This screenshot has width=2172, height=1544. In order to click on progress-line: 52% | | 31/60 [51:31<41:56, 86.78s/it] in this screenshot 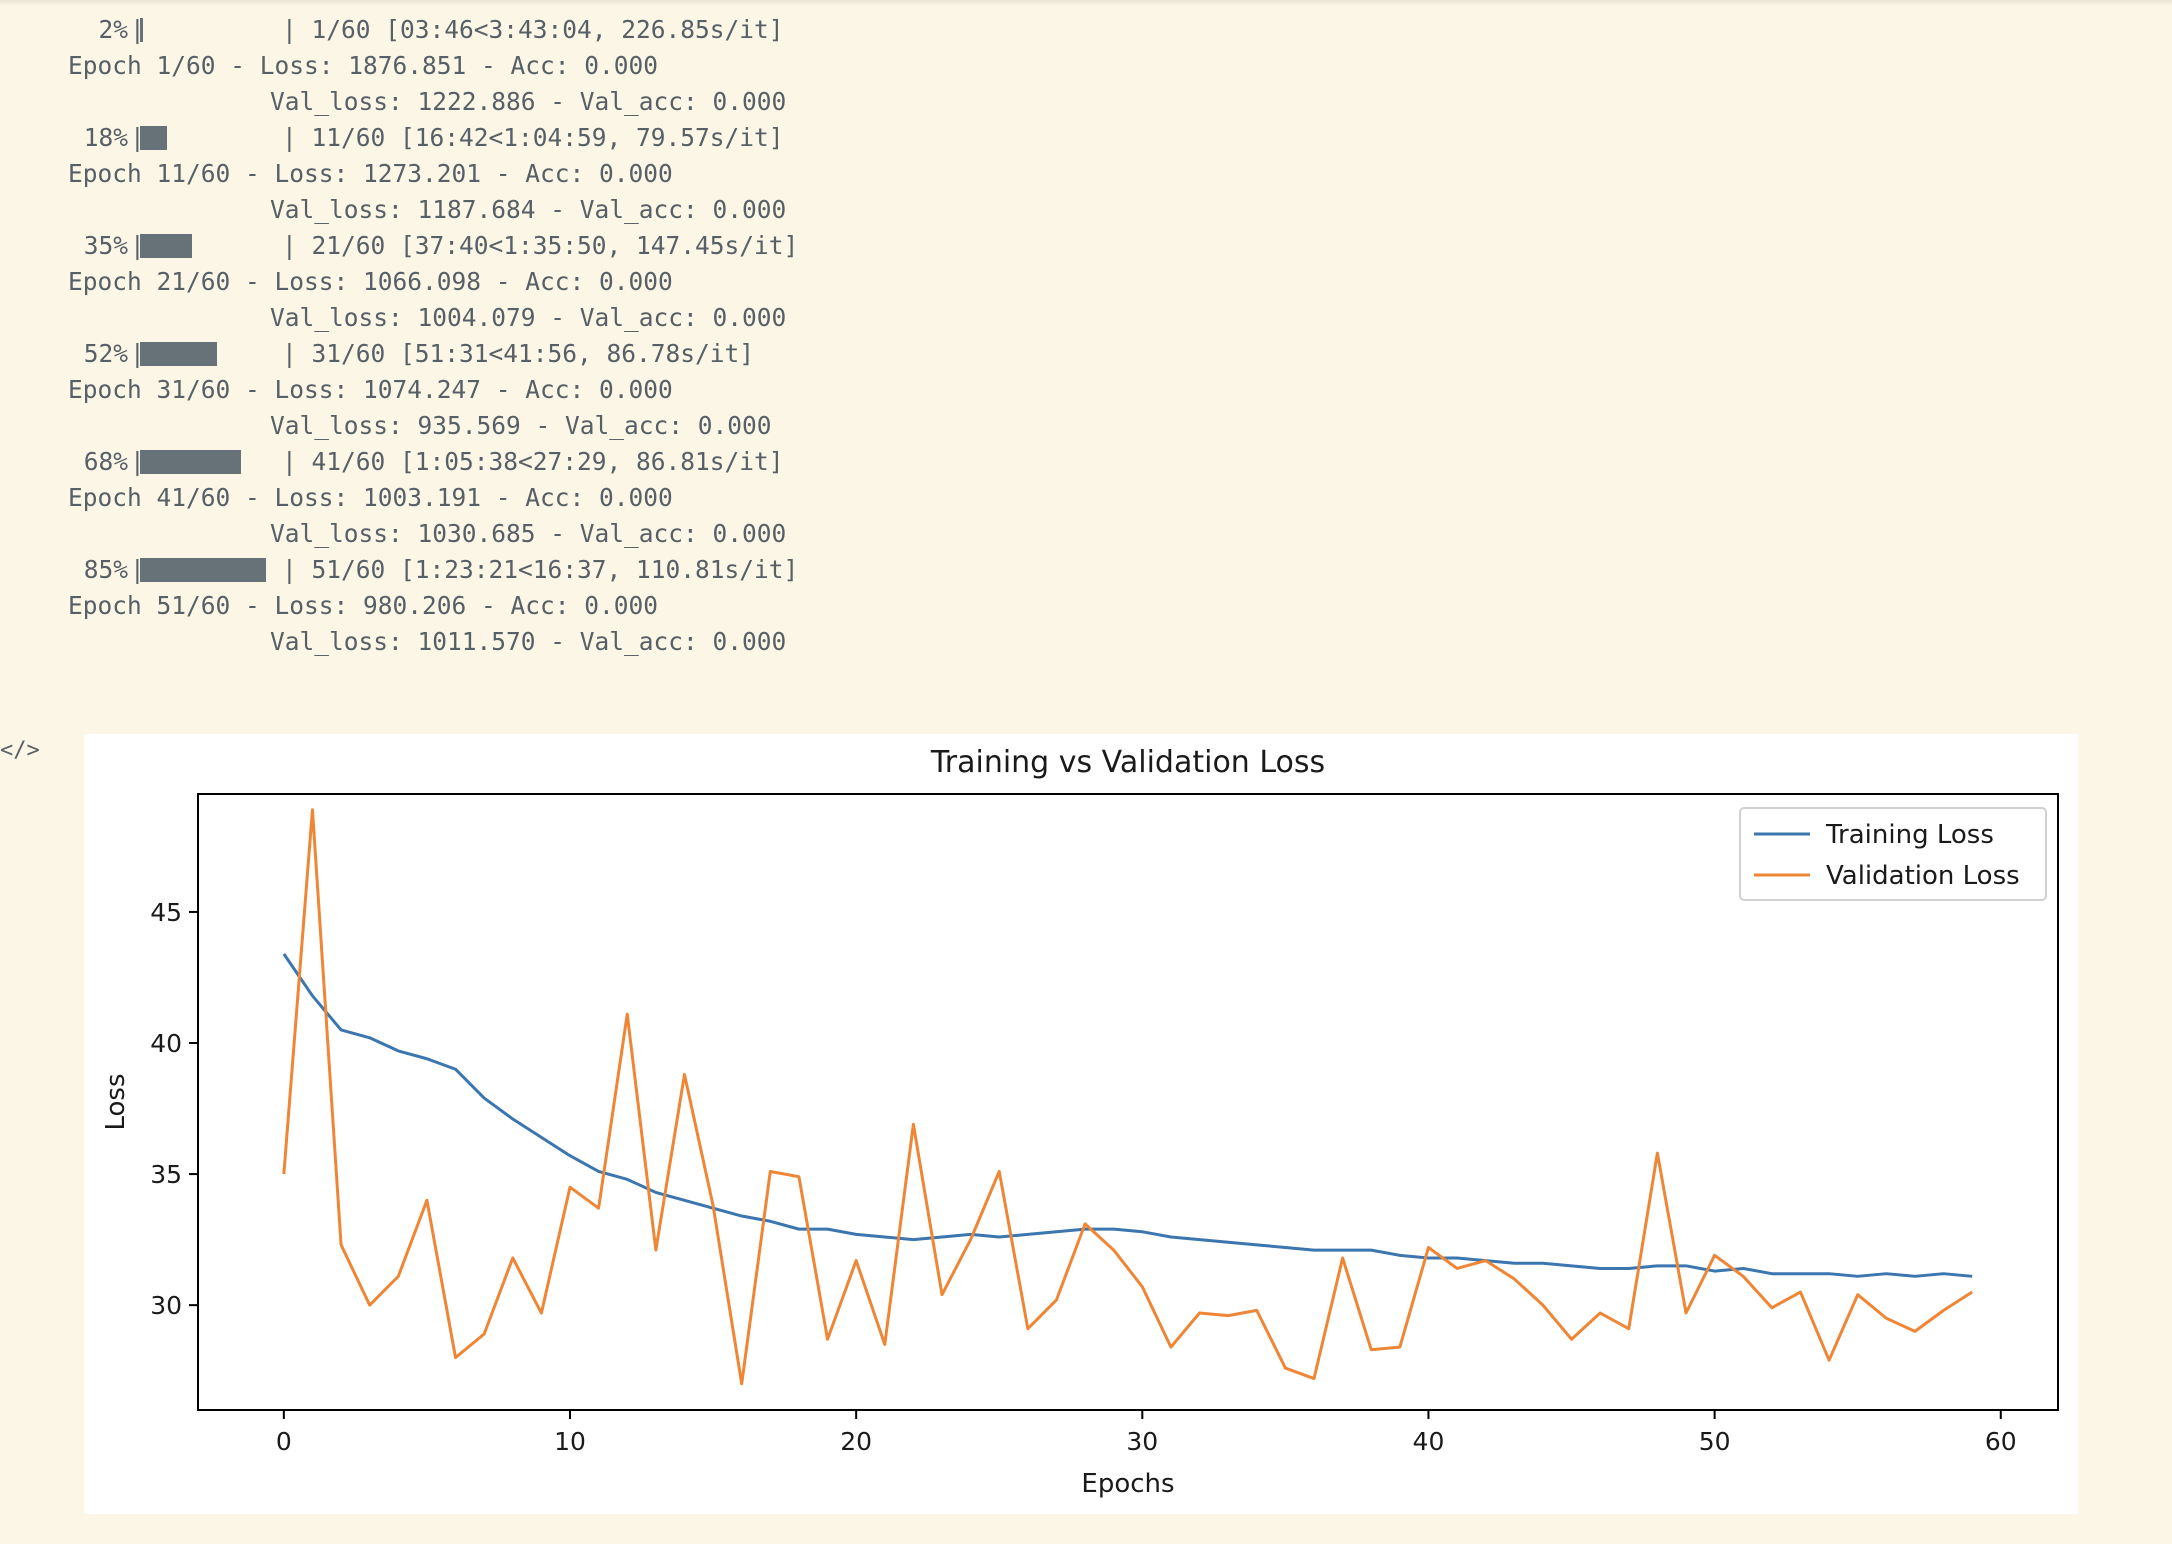, I will do `click(450, 354)`.